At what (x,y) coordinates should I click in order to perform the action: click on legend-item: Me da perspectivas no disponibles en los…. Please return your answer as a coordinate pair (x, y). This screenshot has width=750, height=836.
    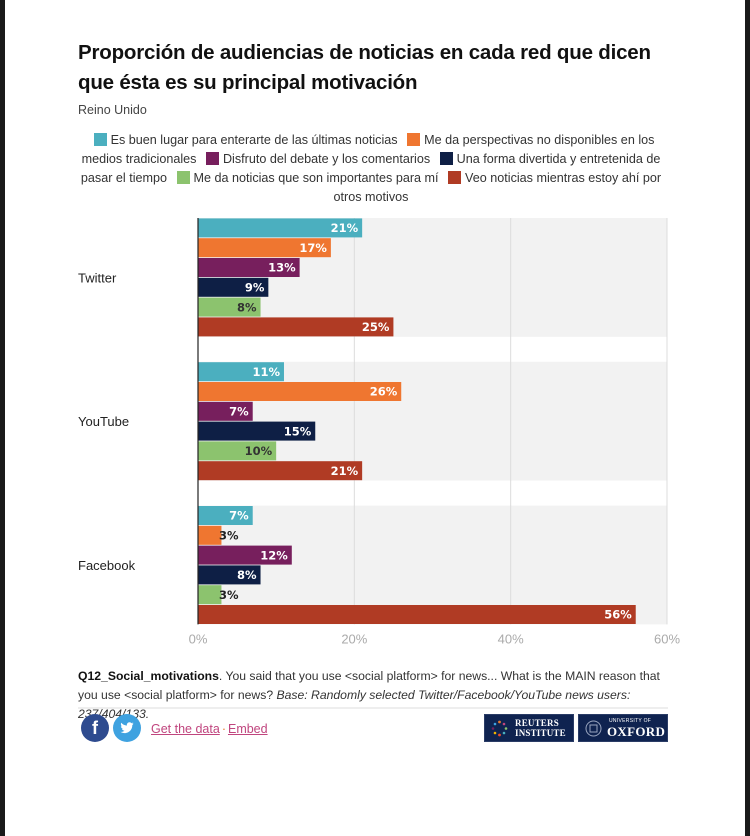
    Looking at the image, I should click on (368, 149).